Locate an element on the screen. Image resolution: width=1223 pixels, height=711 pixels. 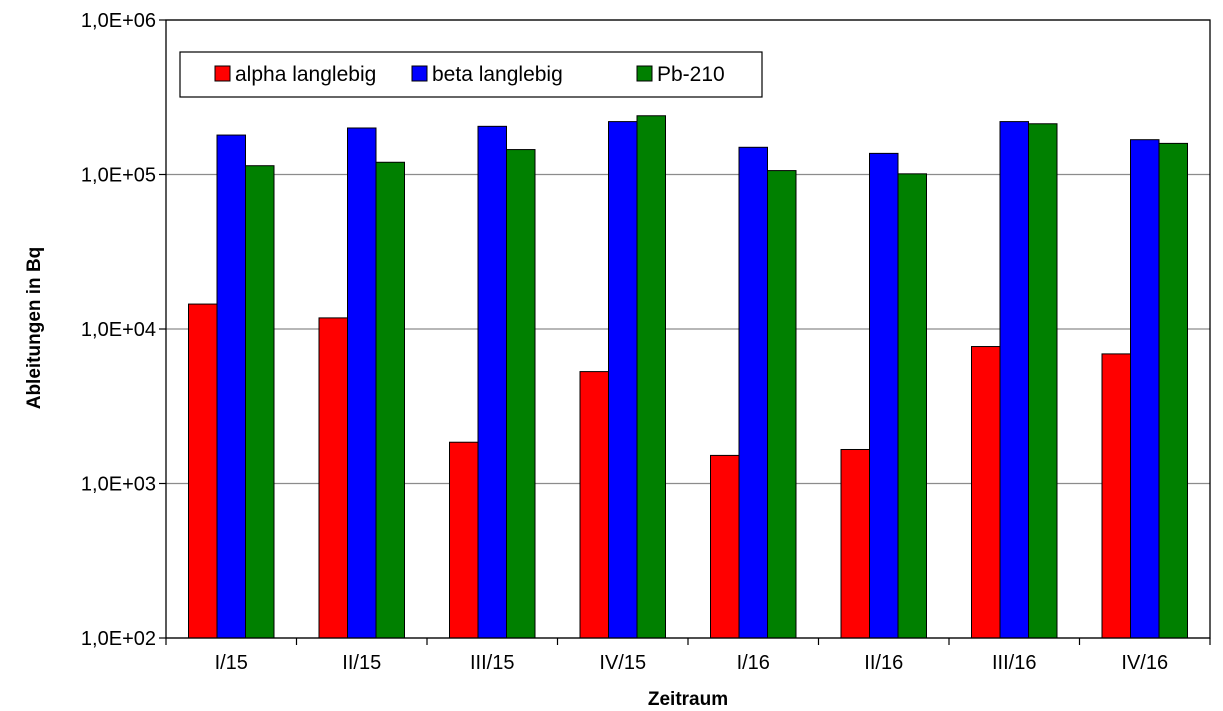
y-tick-label: 1,0E+04 is located at coordinates (118, 330).